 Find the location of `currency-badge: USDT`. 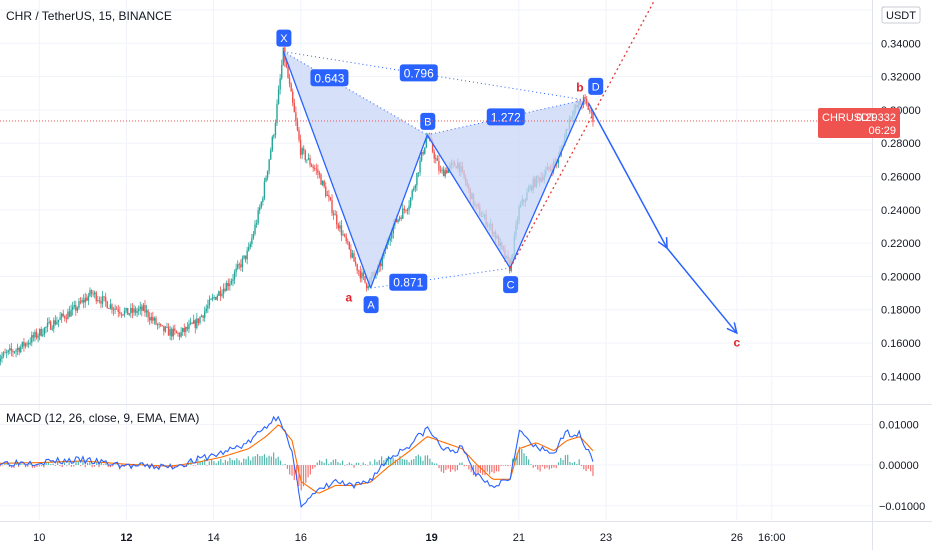

currency-badge: USDT is located at coordinates (901, 15).